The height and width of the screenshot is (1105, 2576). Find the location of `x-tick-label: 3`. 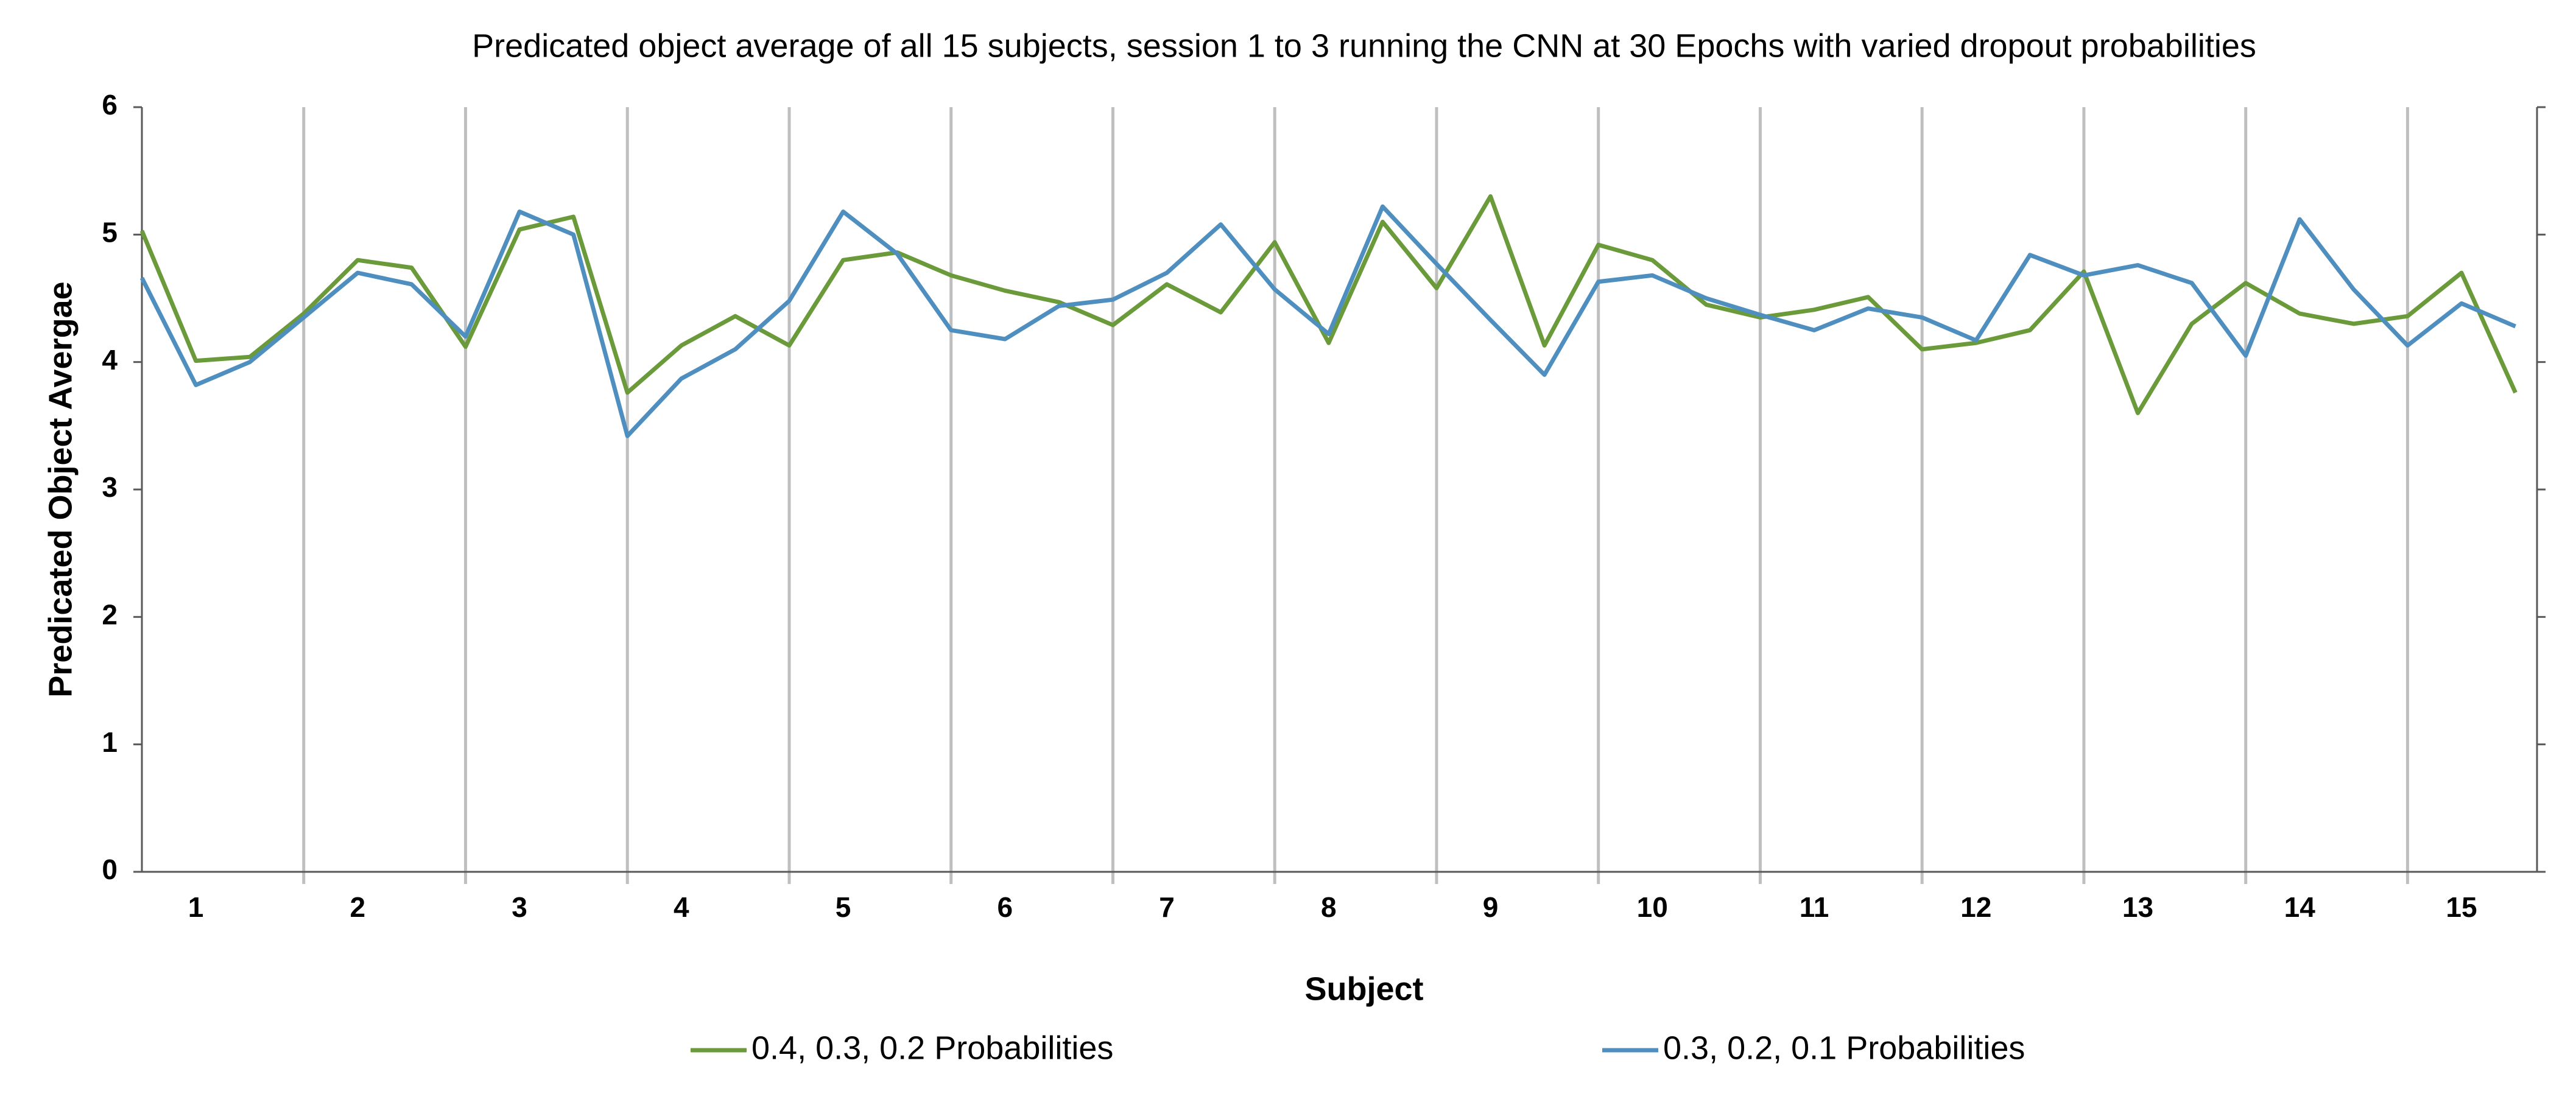

x-tick-label: 3 is located at coordinates (519, 907).